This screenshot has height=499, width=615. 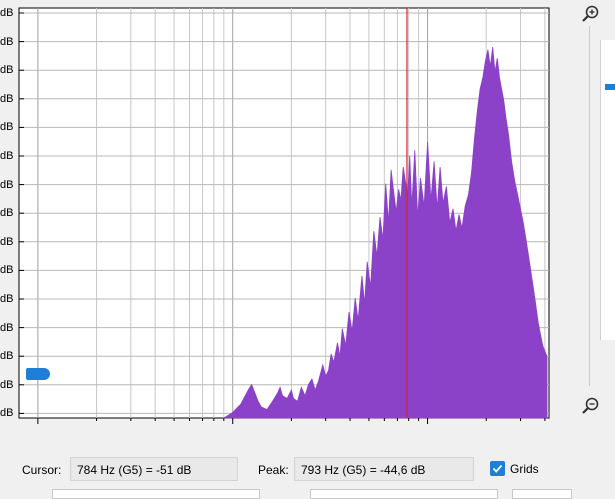 What do you see at coordinates (38, 374) in the screenshot?
I see `zoom-slider-handle` at bounding box center [38, 374].